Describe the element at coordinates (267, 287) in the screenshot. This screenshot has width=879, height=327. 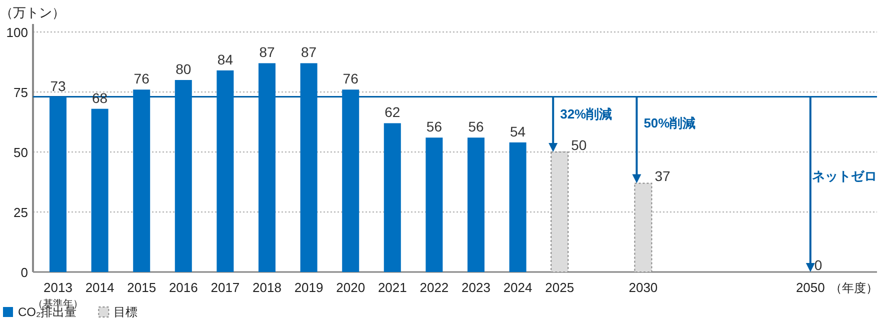
I see `x-tick-label: 2018` at that location.